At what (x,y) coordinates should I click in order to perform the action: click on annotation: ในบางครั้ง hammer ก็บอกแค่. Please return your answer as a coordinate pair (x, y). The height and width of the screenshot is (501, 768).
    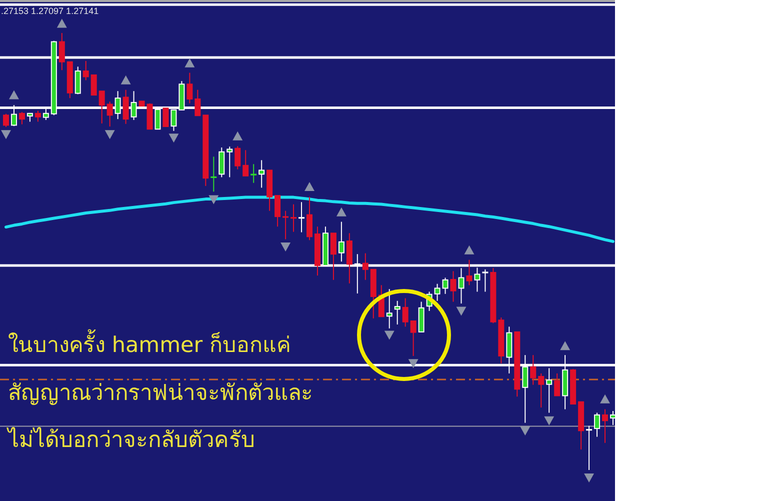
    Looking at the image, I should click on (149, 343).